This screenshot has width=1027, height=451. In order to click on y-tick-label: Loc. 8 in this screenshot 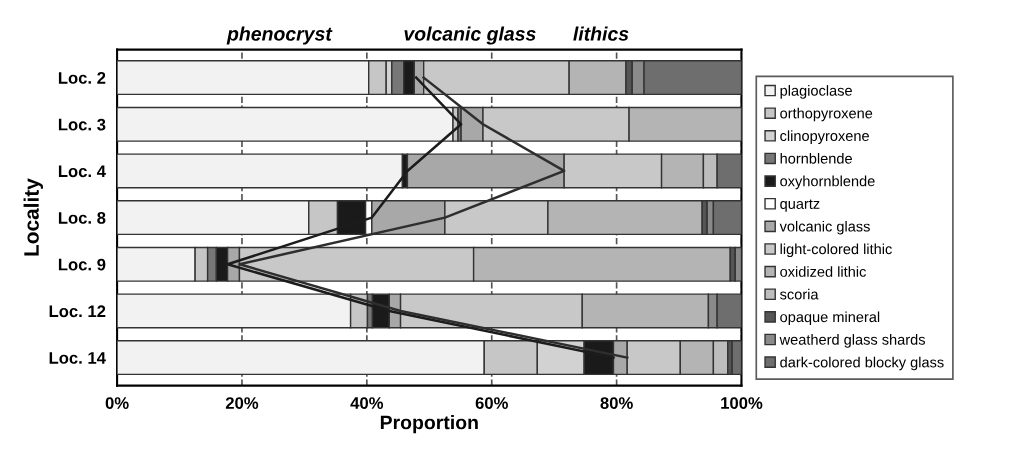, I will do `click(82, 218)`.